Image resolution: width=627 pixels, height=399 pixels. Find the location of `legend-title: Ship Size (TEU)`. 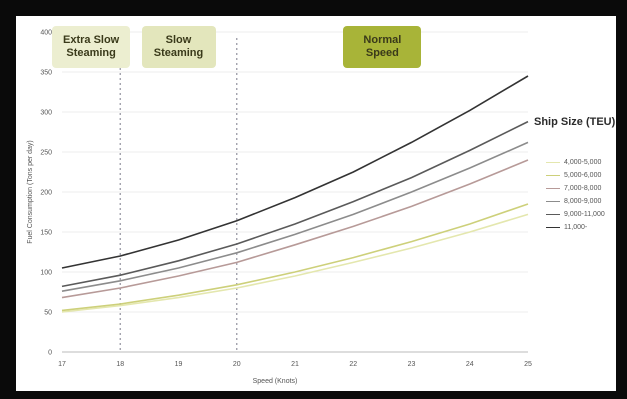

legend-title: Ship Size (TEU) is located at coordinates (575, 122).